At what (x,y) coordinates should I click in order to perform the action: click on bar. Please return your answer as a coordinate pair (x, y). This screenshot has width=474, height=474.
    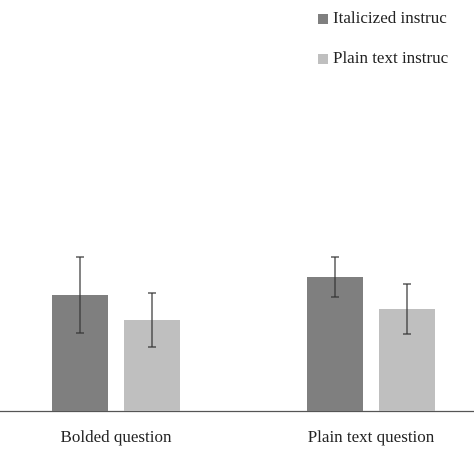
    Looking at the image, I should click on (335, 344).